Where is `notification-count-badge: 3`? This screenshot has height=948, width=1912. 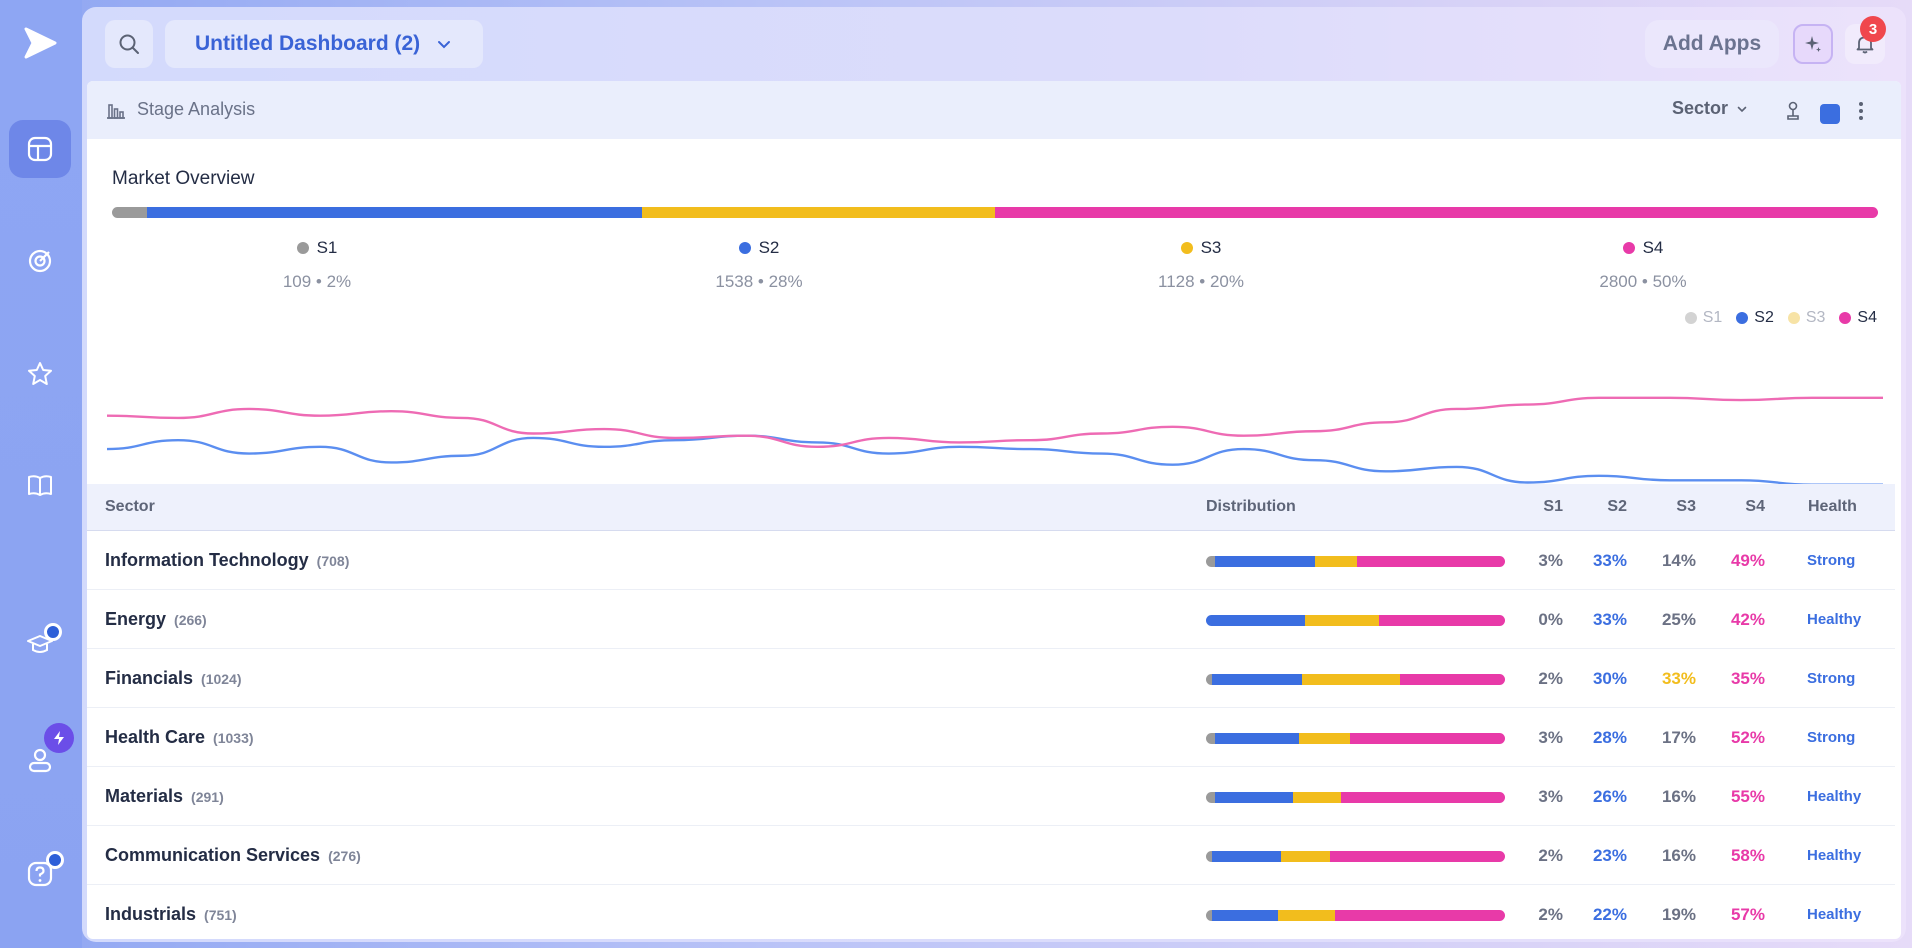 notification-count-badge: 3 is located at coordinates (1873, 29).